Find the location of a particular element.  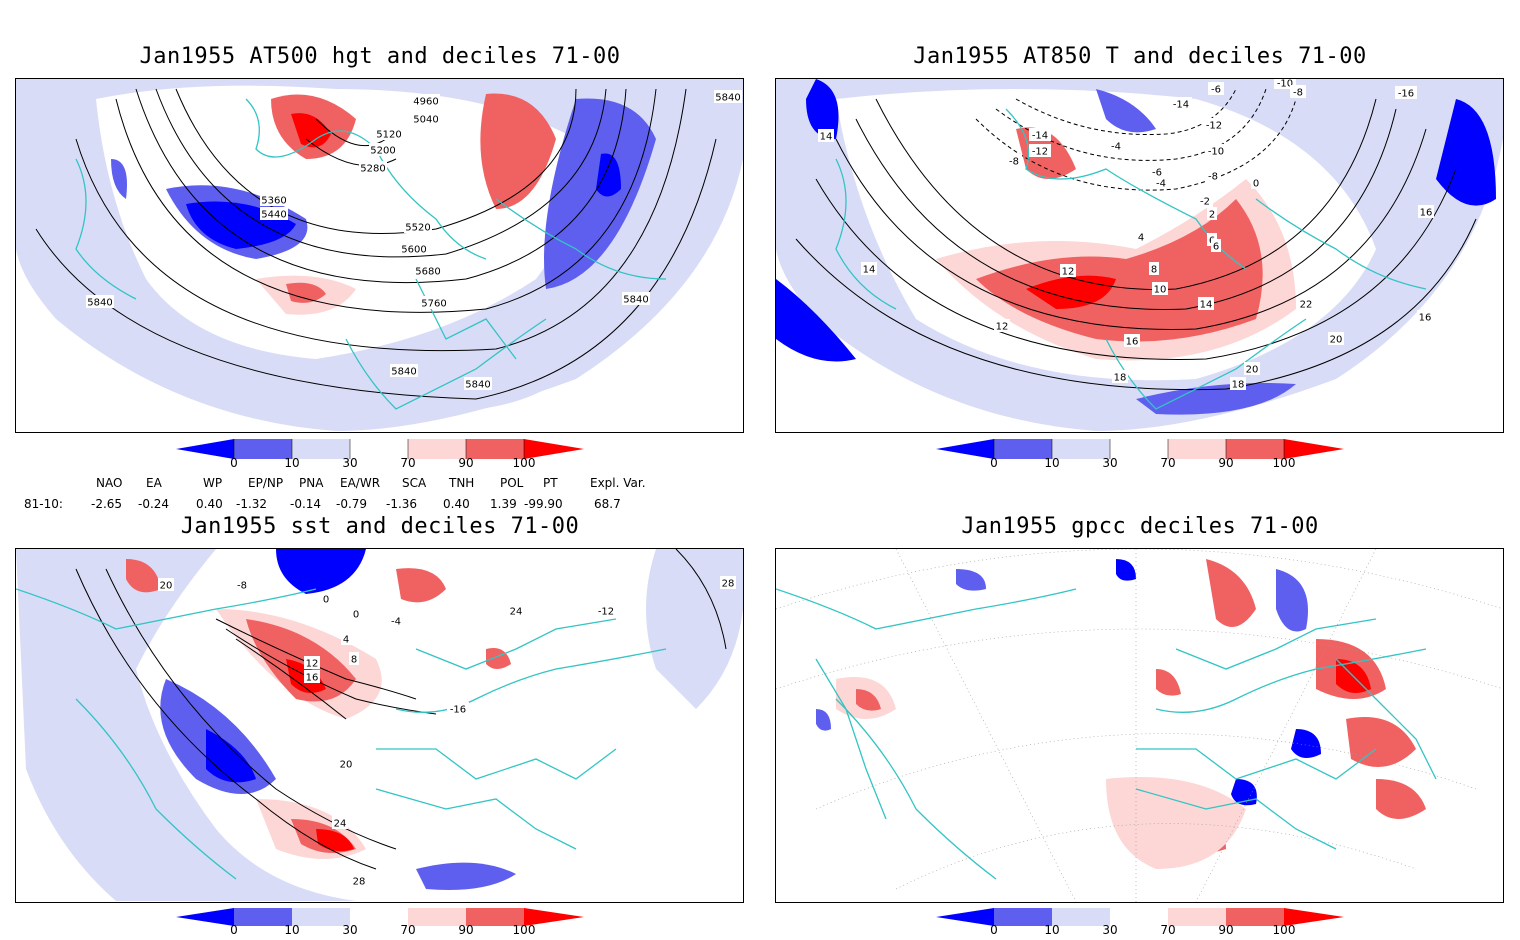

colorbar-swatches is located at coordinates (380, 449).